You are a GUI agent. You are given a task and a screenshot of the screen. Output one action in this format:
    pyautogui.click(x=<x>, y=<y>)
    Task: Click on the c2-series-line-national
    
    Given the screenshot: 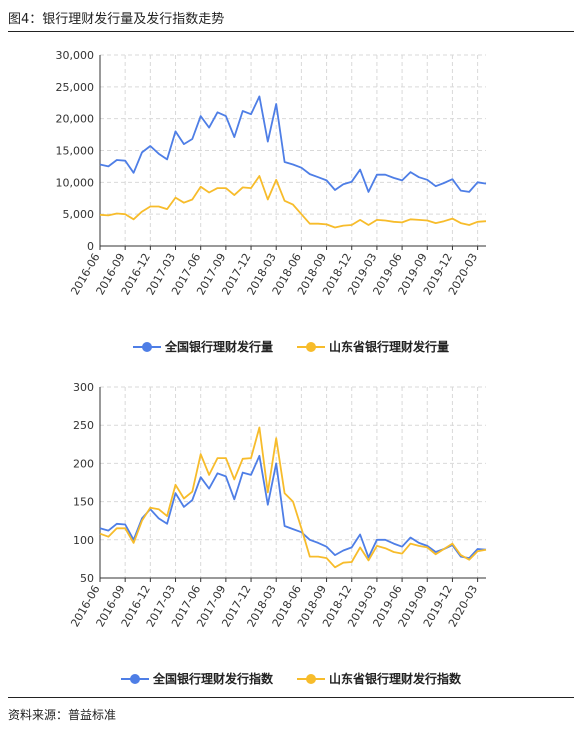 What is the action you would take?
    pyautogui.click(x=293, y=507)
    